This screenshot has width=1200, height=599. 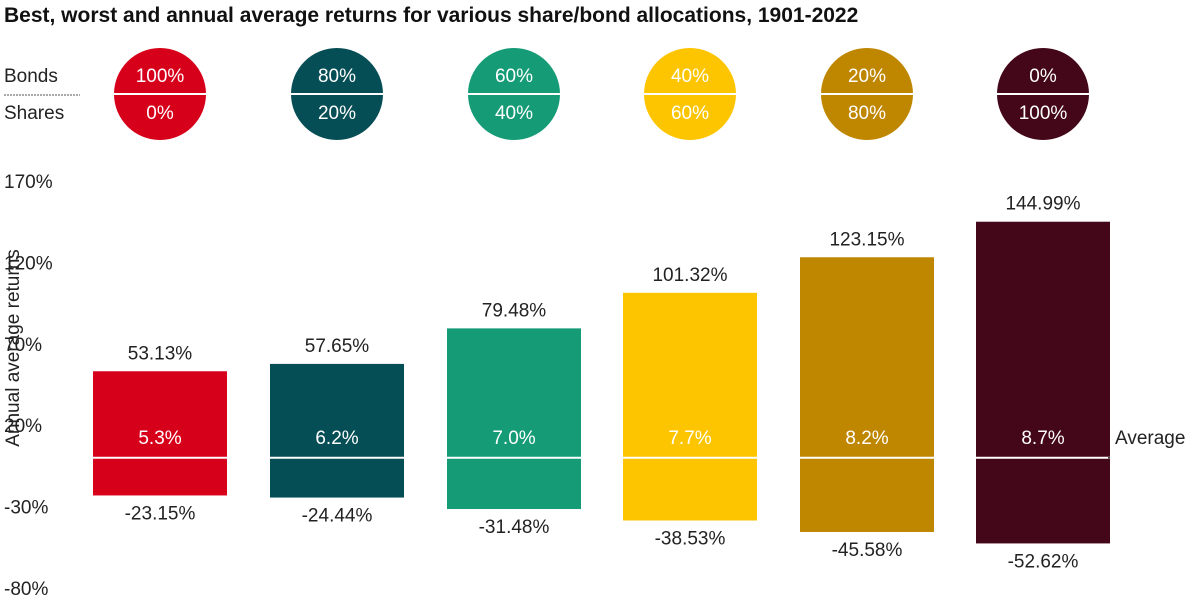 What do you see at coordinates (514, 527) in the screenshot?
I see `worst-value-label: -31.48%` at bounding box center [514, 527].